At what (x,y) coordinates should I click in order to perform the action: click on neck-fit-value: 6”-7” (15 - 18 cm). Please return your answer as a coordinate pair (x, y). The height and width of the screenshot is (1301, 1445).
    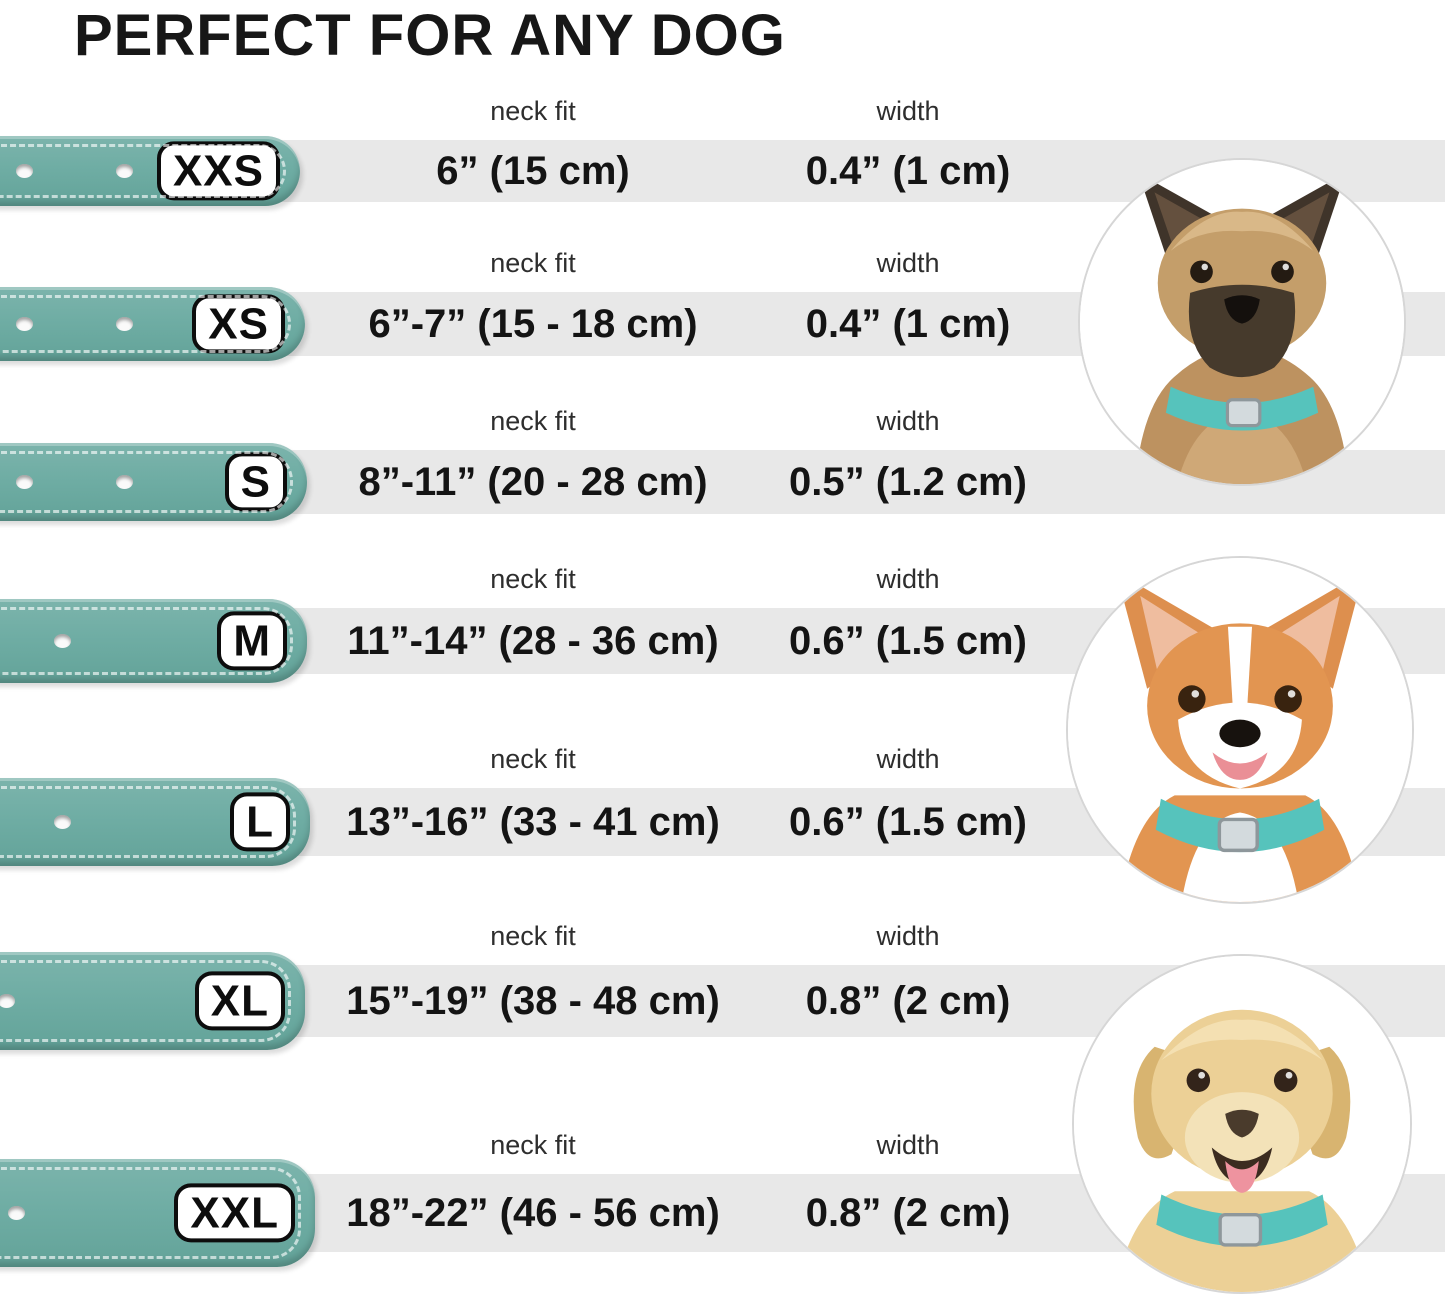
    Looking at the image, I should click on (533, 323).